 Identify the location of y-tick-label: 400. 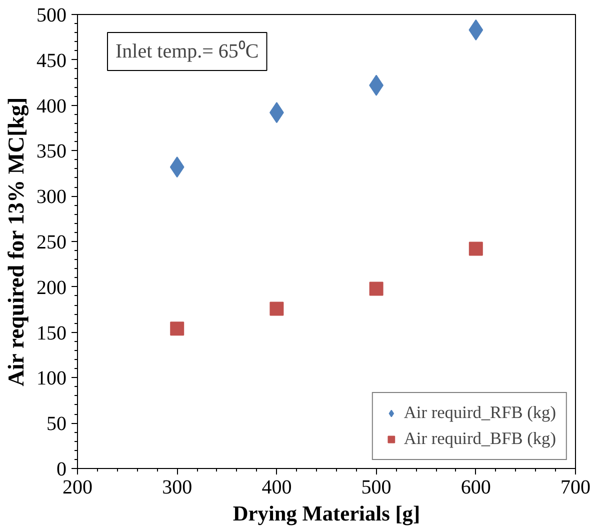
(51, 106).